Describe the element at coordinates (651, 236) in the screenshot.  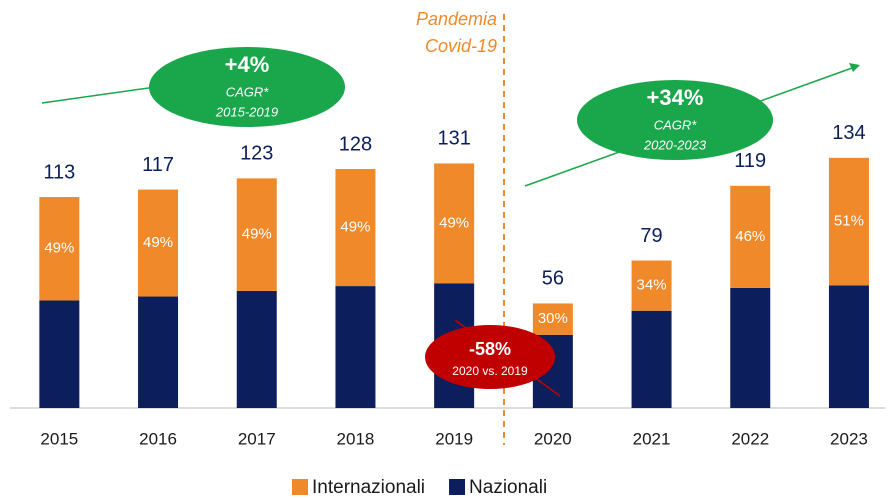
I see `total-label: 79` at that location.